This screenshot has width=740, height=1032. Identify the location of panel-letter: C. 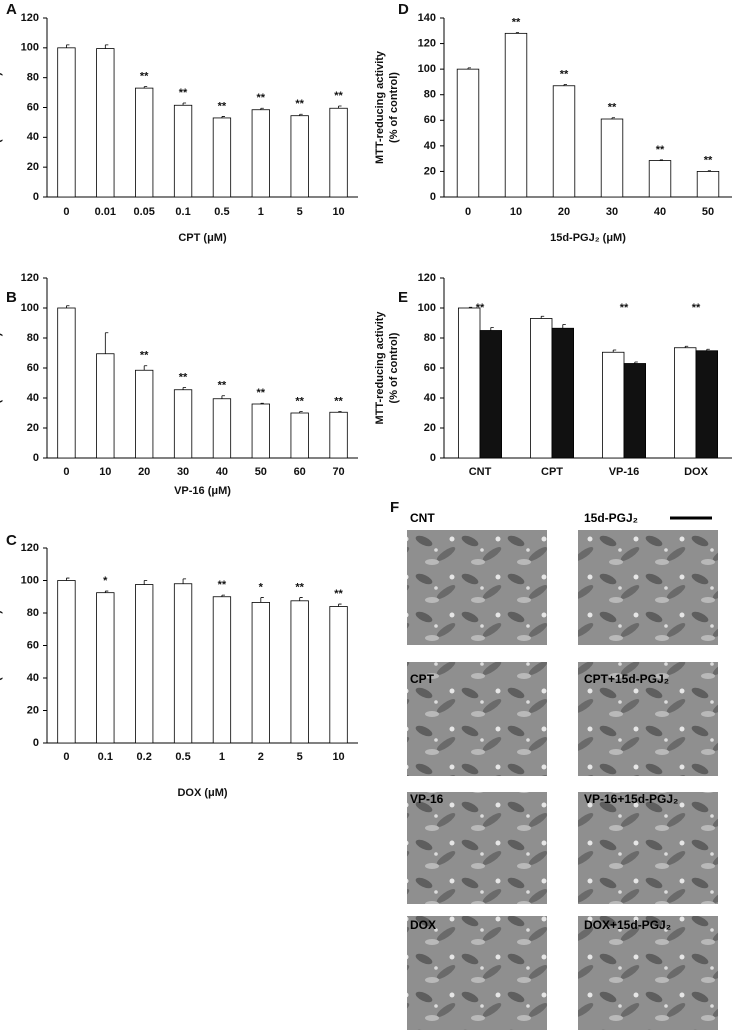
(11, 540).